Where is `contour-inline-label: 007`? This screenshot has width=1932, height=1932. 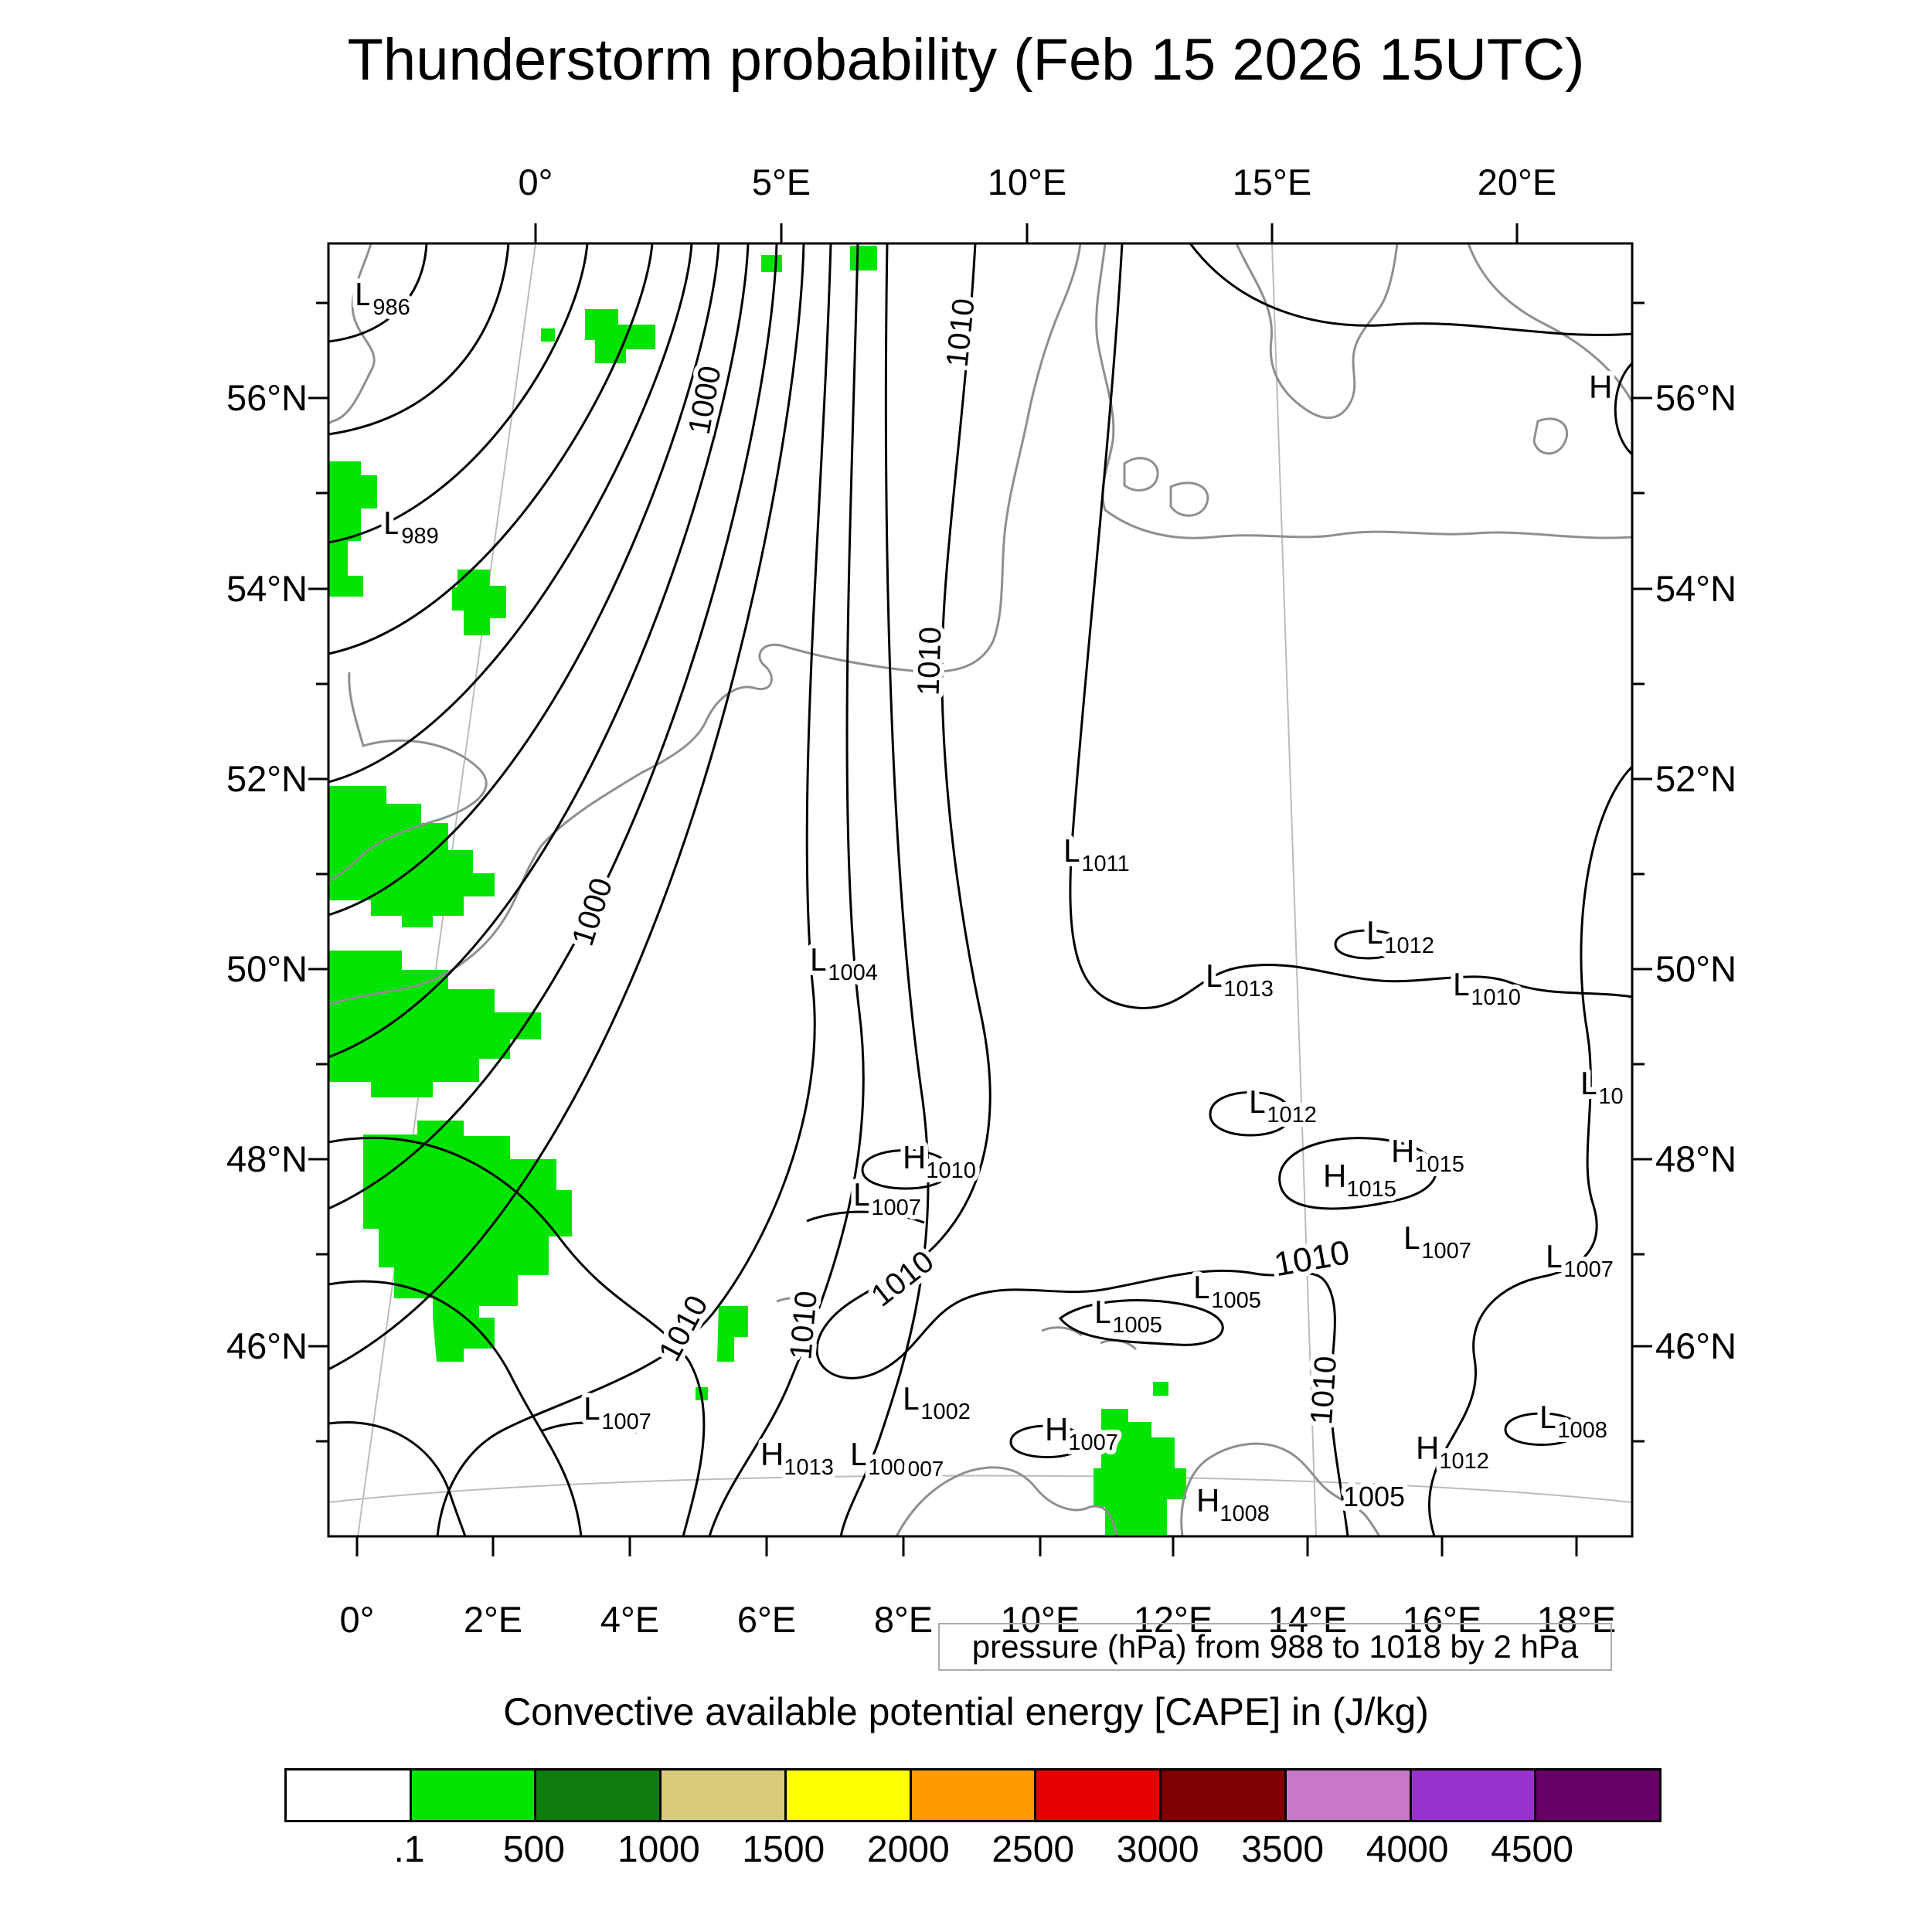 contour-inline-label: 007 is located at coordinates (926, 1469).